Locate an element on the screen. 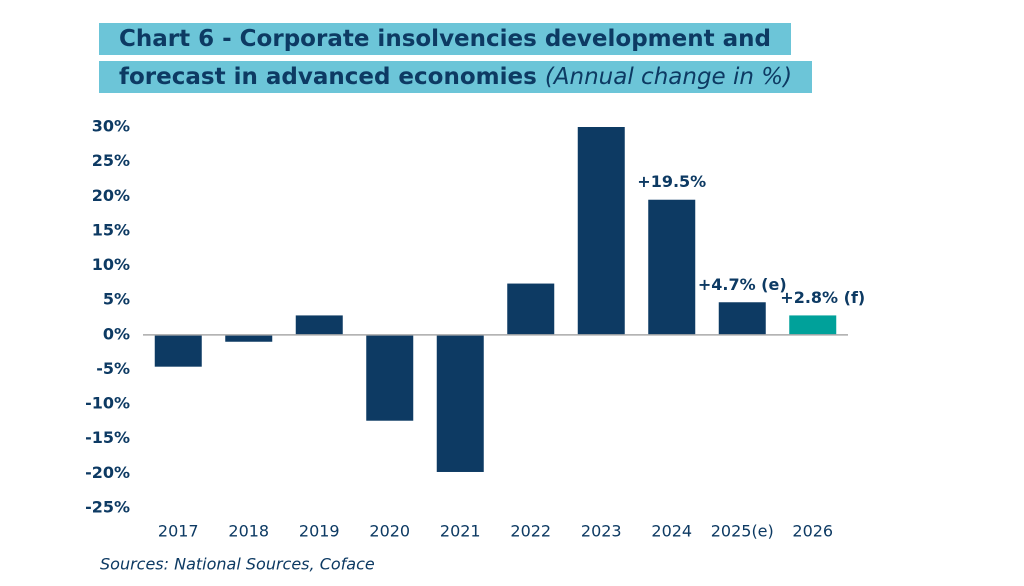 This screenshot has width=1024, height=586. y-tick-label: 15% is located at coordinates (111, 229).